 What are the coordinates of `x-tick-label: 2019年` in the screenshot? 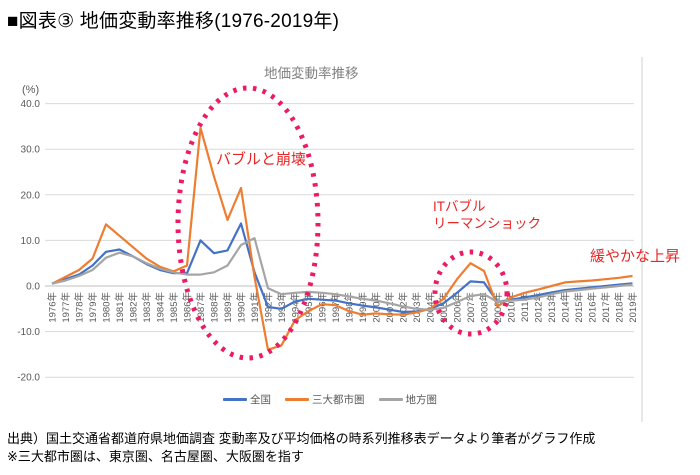 It's located at (633, 307).